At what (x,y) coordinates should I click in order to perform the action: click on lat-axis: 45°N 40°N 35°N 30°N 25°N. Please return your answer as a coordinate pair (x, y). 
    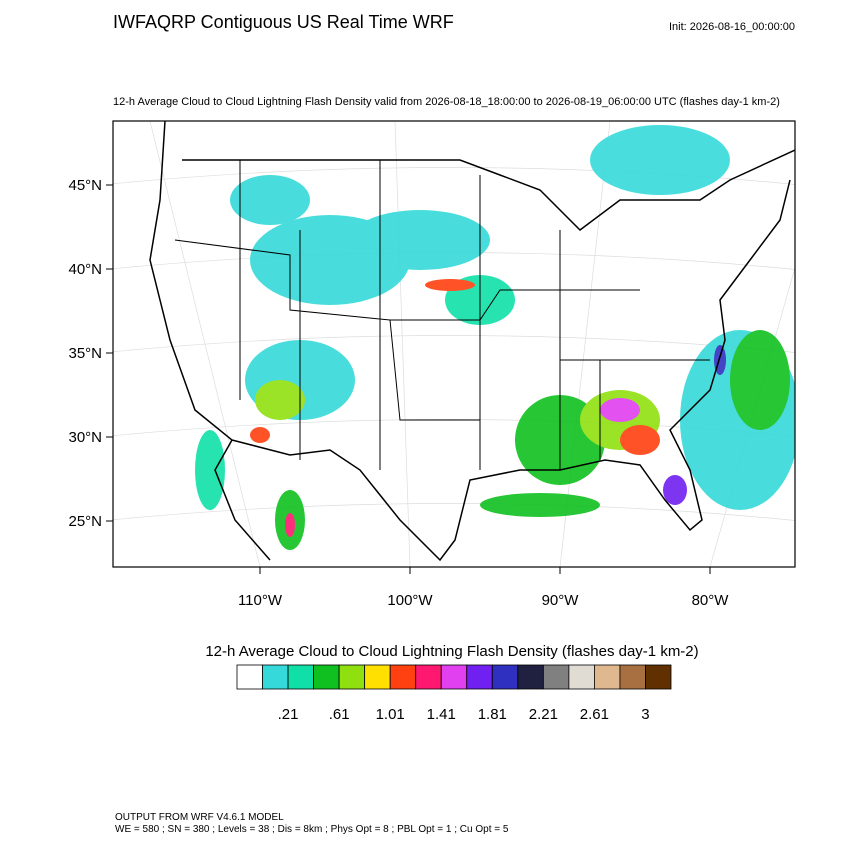
    Looking at the image, I should click on (90, 353).